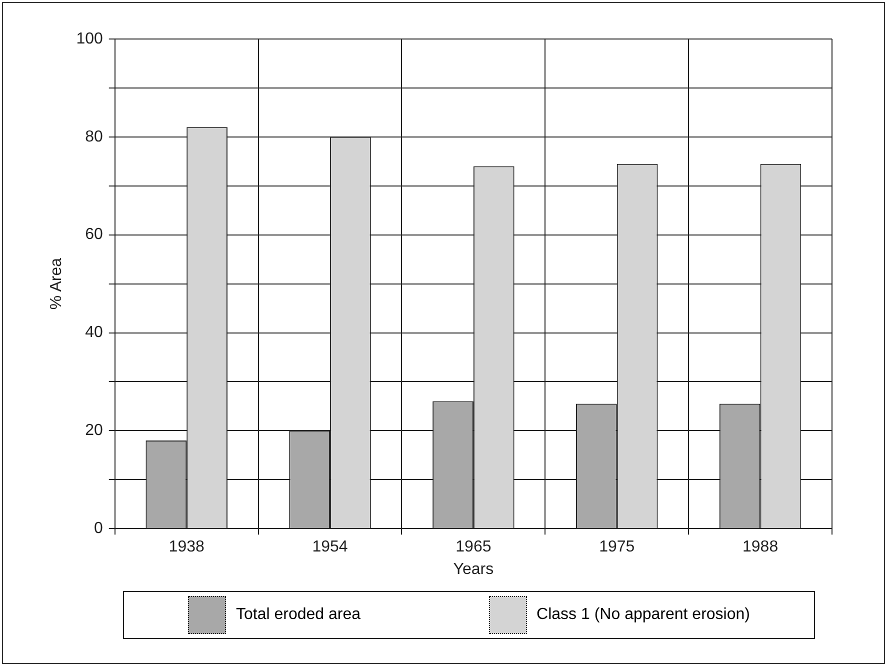 This screenshot has width=887, height=666. Describe the element at coordinates (94, 235) in the screenshot. I see `y-tick-label: 60` at that location.